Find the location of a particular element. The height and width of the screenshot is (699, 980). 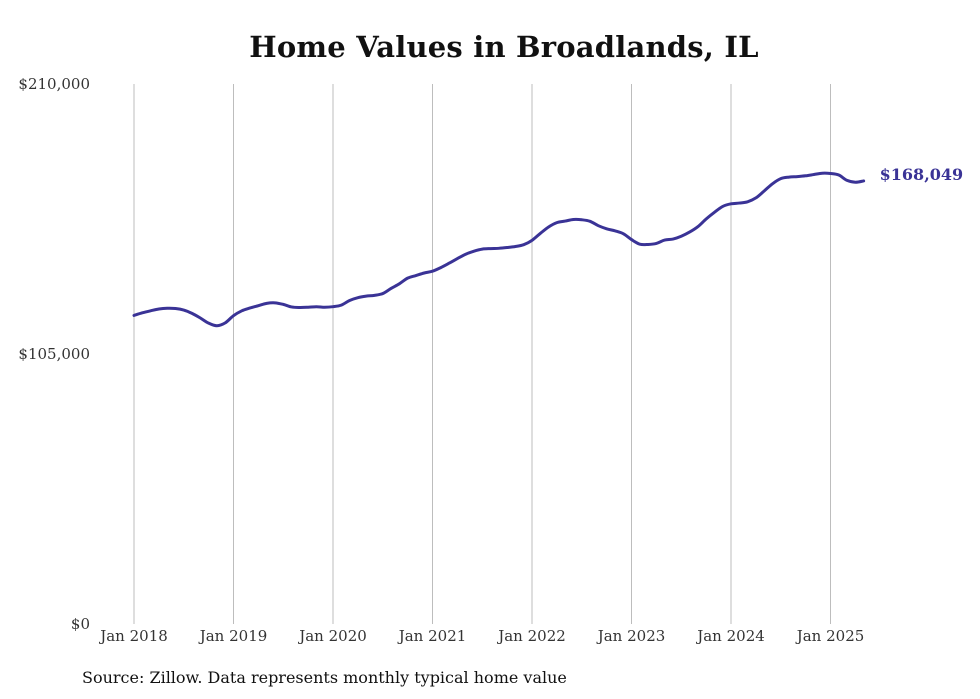

end-value-label: $168,049 is located at coordinates (922, 174).